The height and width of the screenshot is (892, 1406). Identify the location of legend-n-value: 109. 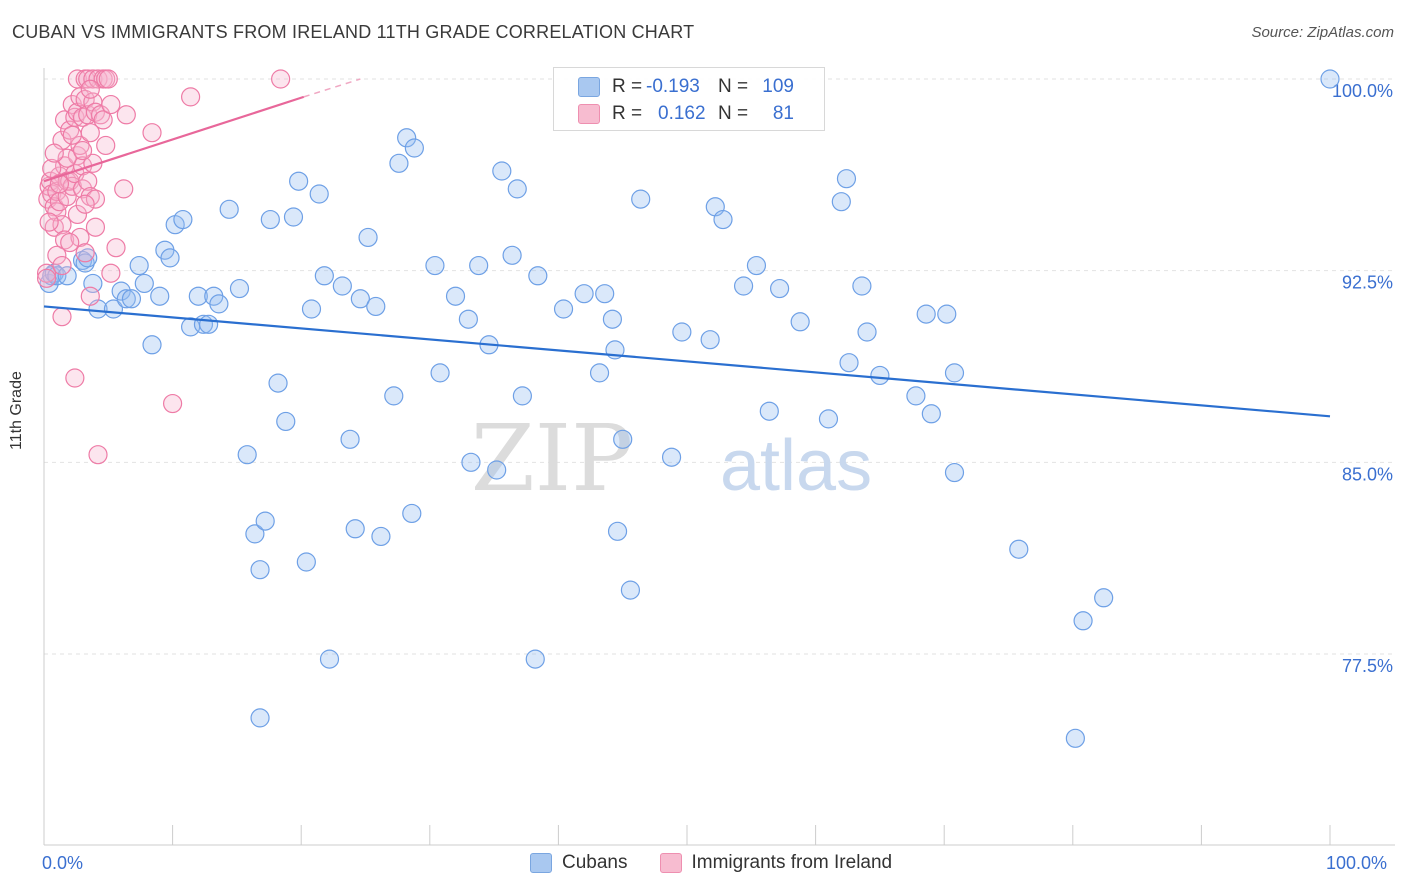
(778, 86).